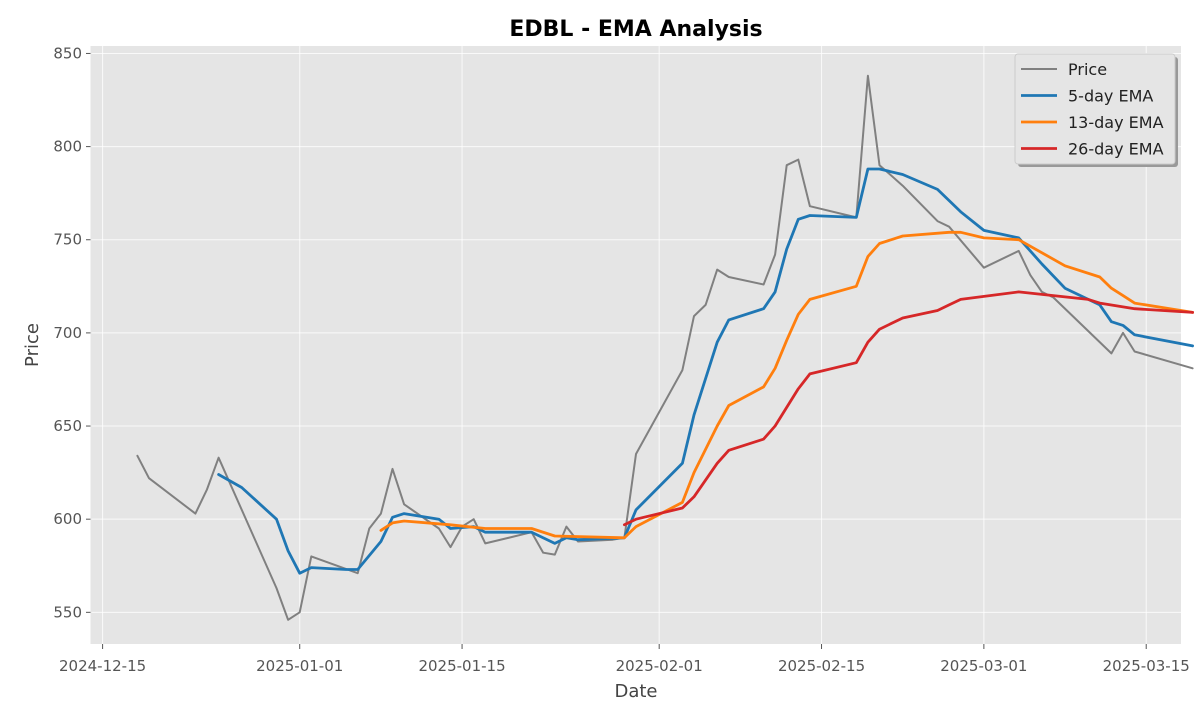  What do you see at coordinates (299, 666) in the screenshot?
I see `x-tick-label: 2025-01-01` at bounding box center [299, 666].